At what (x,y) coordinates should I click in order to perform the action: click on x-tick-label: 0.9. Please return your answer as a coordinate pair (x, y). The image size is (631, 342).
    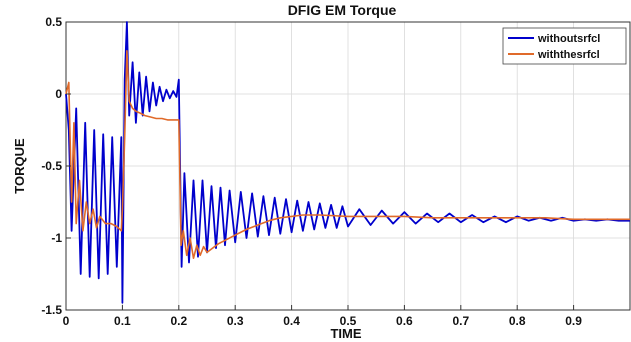
    Looking at the image, I should click on (573, 321).